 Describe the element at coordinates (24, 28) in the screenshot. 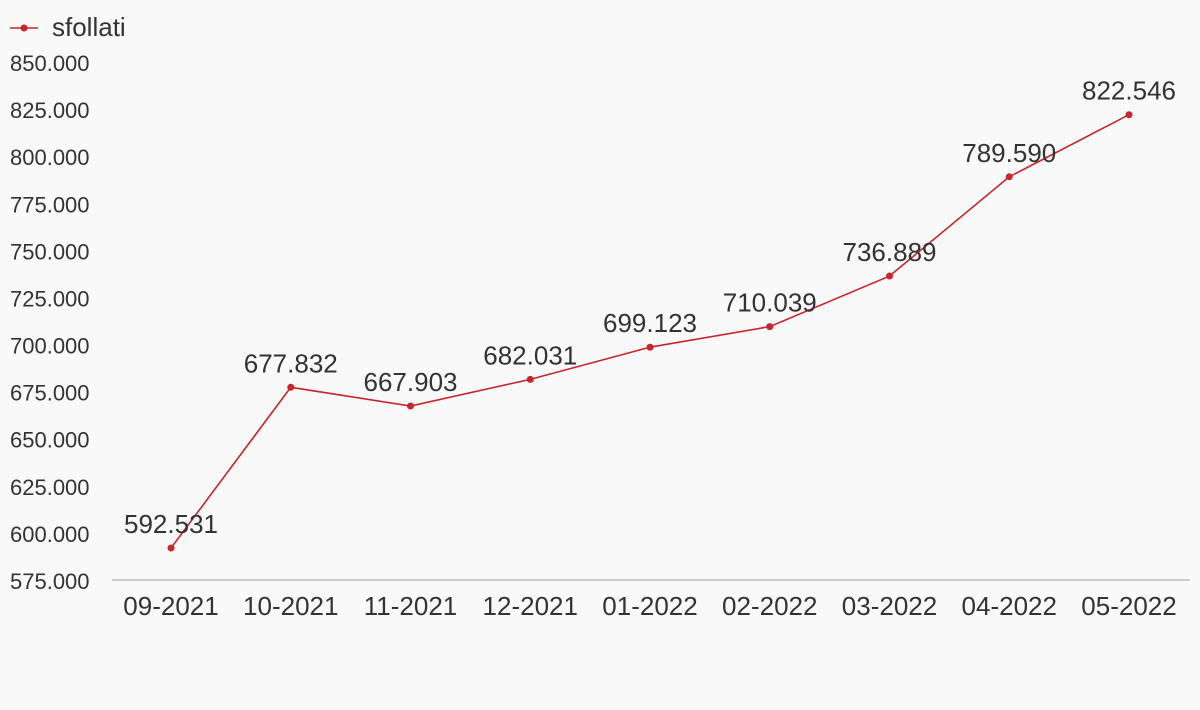

I see `legend-dot-marker` at that location.